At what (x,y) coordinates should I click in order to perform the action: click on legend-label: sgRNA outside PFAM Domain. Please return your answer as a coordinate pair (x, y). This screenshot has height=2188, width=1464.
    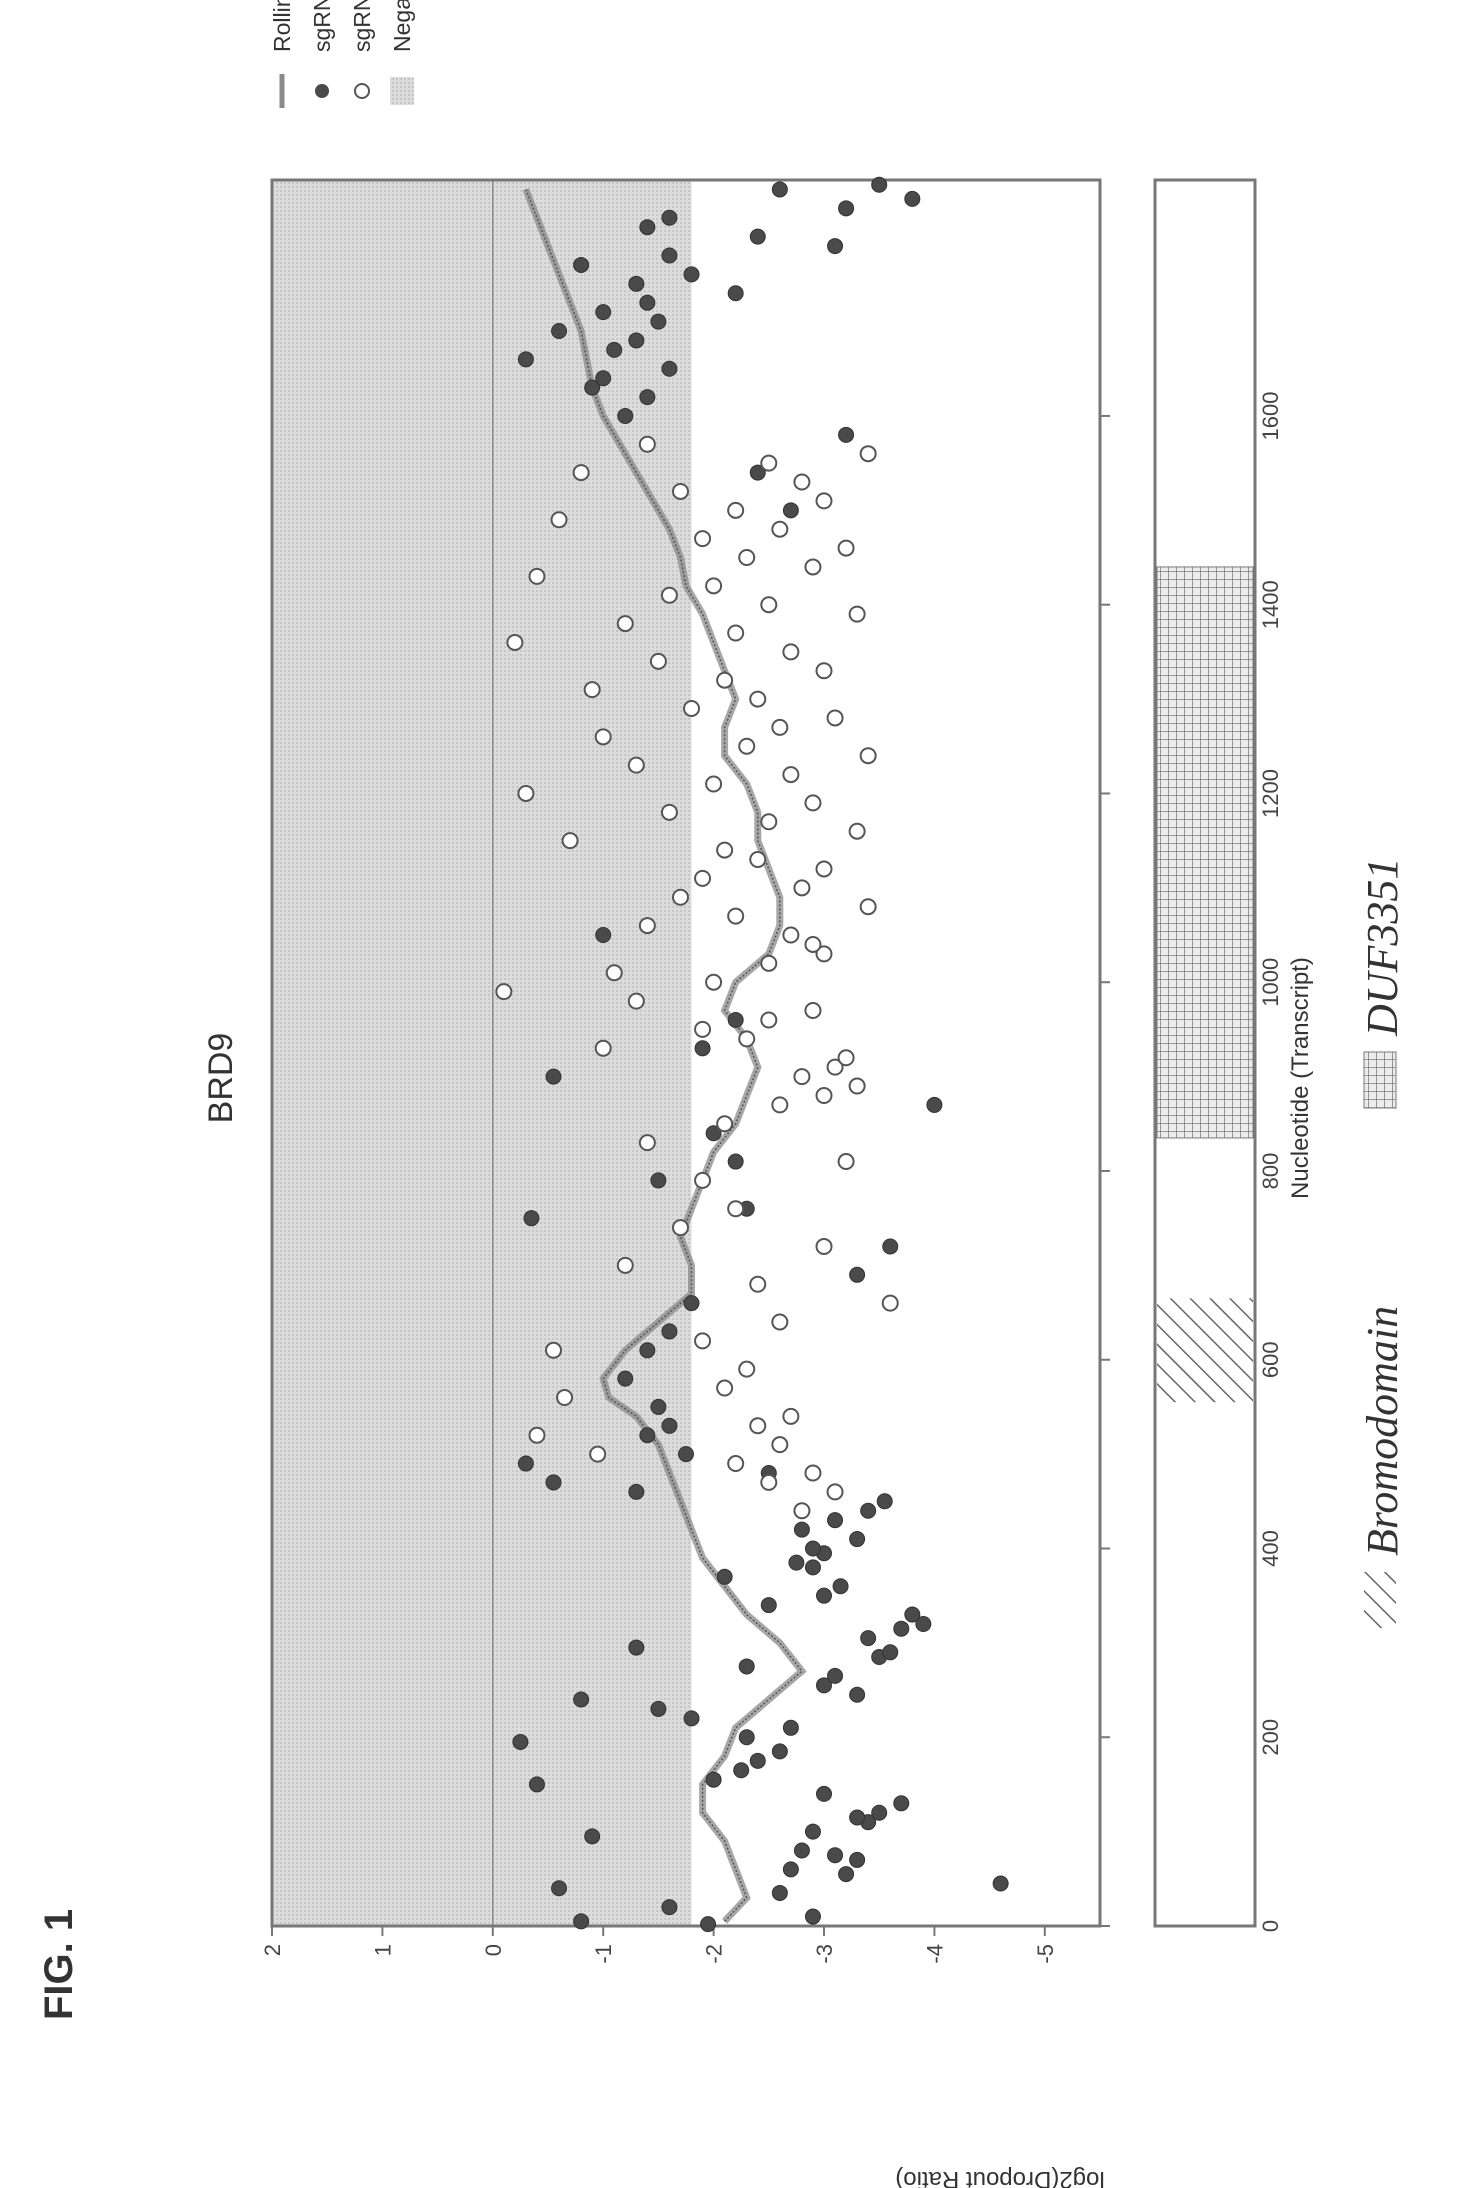
    Looking at the image, I should click on (322, 26).